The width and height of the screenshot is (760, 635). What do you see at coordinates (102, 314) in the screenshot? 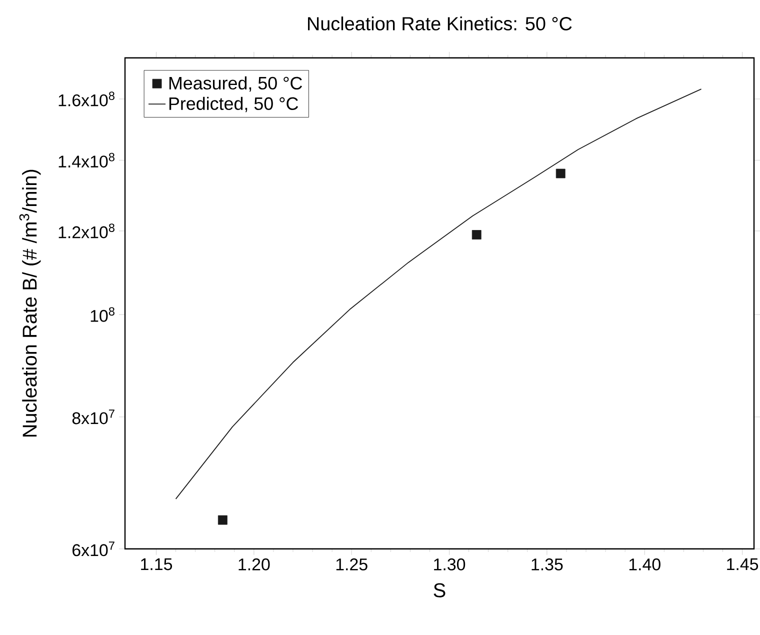
I see `y-tick-label: 10$^{8}$` at bounding box center [102, 314].